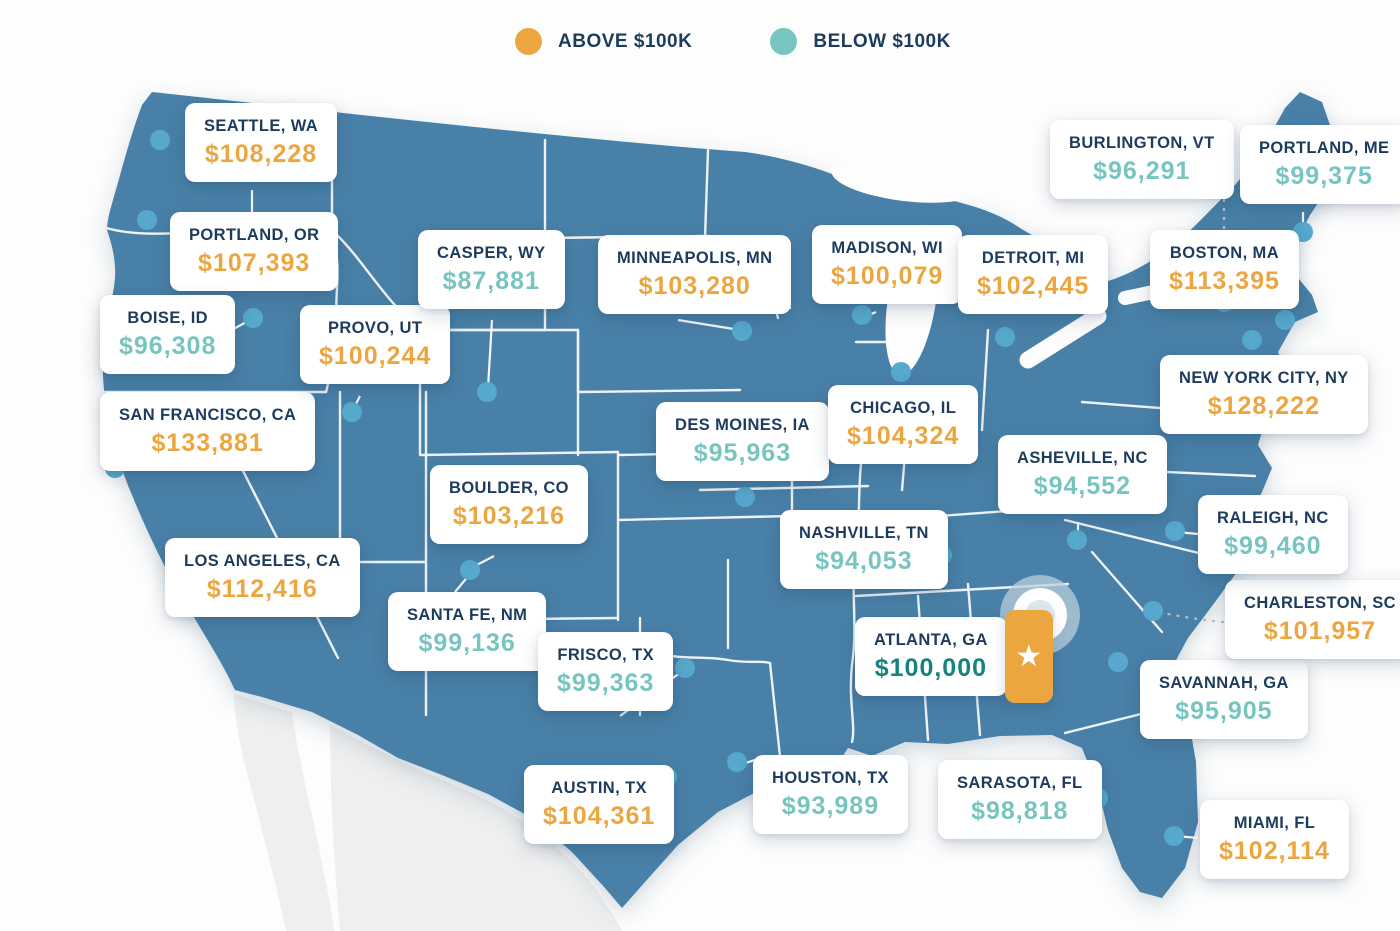 Image resolution: width=1400 pixels, height=931 pixels. What do you see at coordinates (903, 436) in the screenshot?
I see `city-value: $104,324` at bounding box center [903, 436].